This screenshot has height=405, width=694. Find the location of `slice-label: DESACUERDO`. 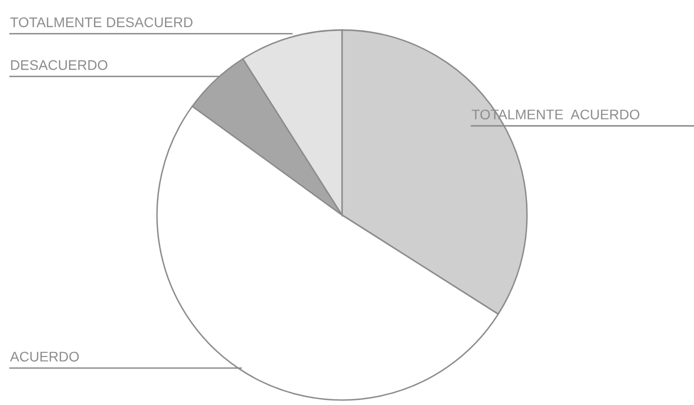

slice-label: DESACUERDO is located at coordinates (59, 65).